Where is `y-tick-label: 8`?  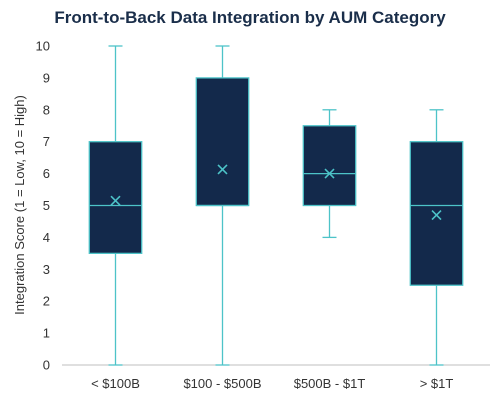
y-tick-label: 8 is located at coordinates (46, 109).